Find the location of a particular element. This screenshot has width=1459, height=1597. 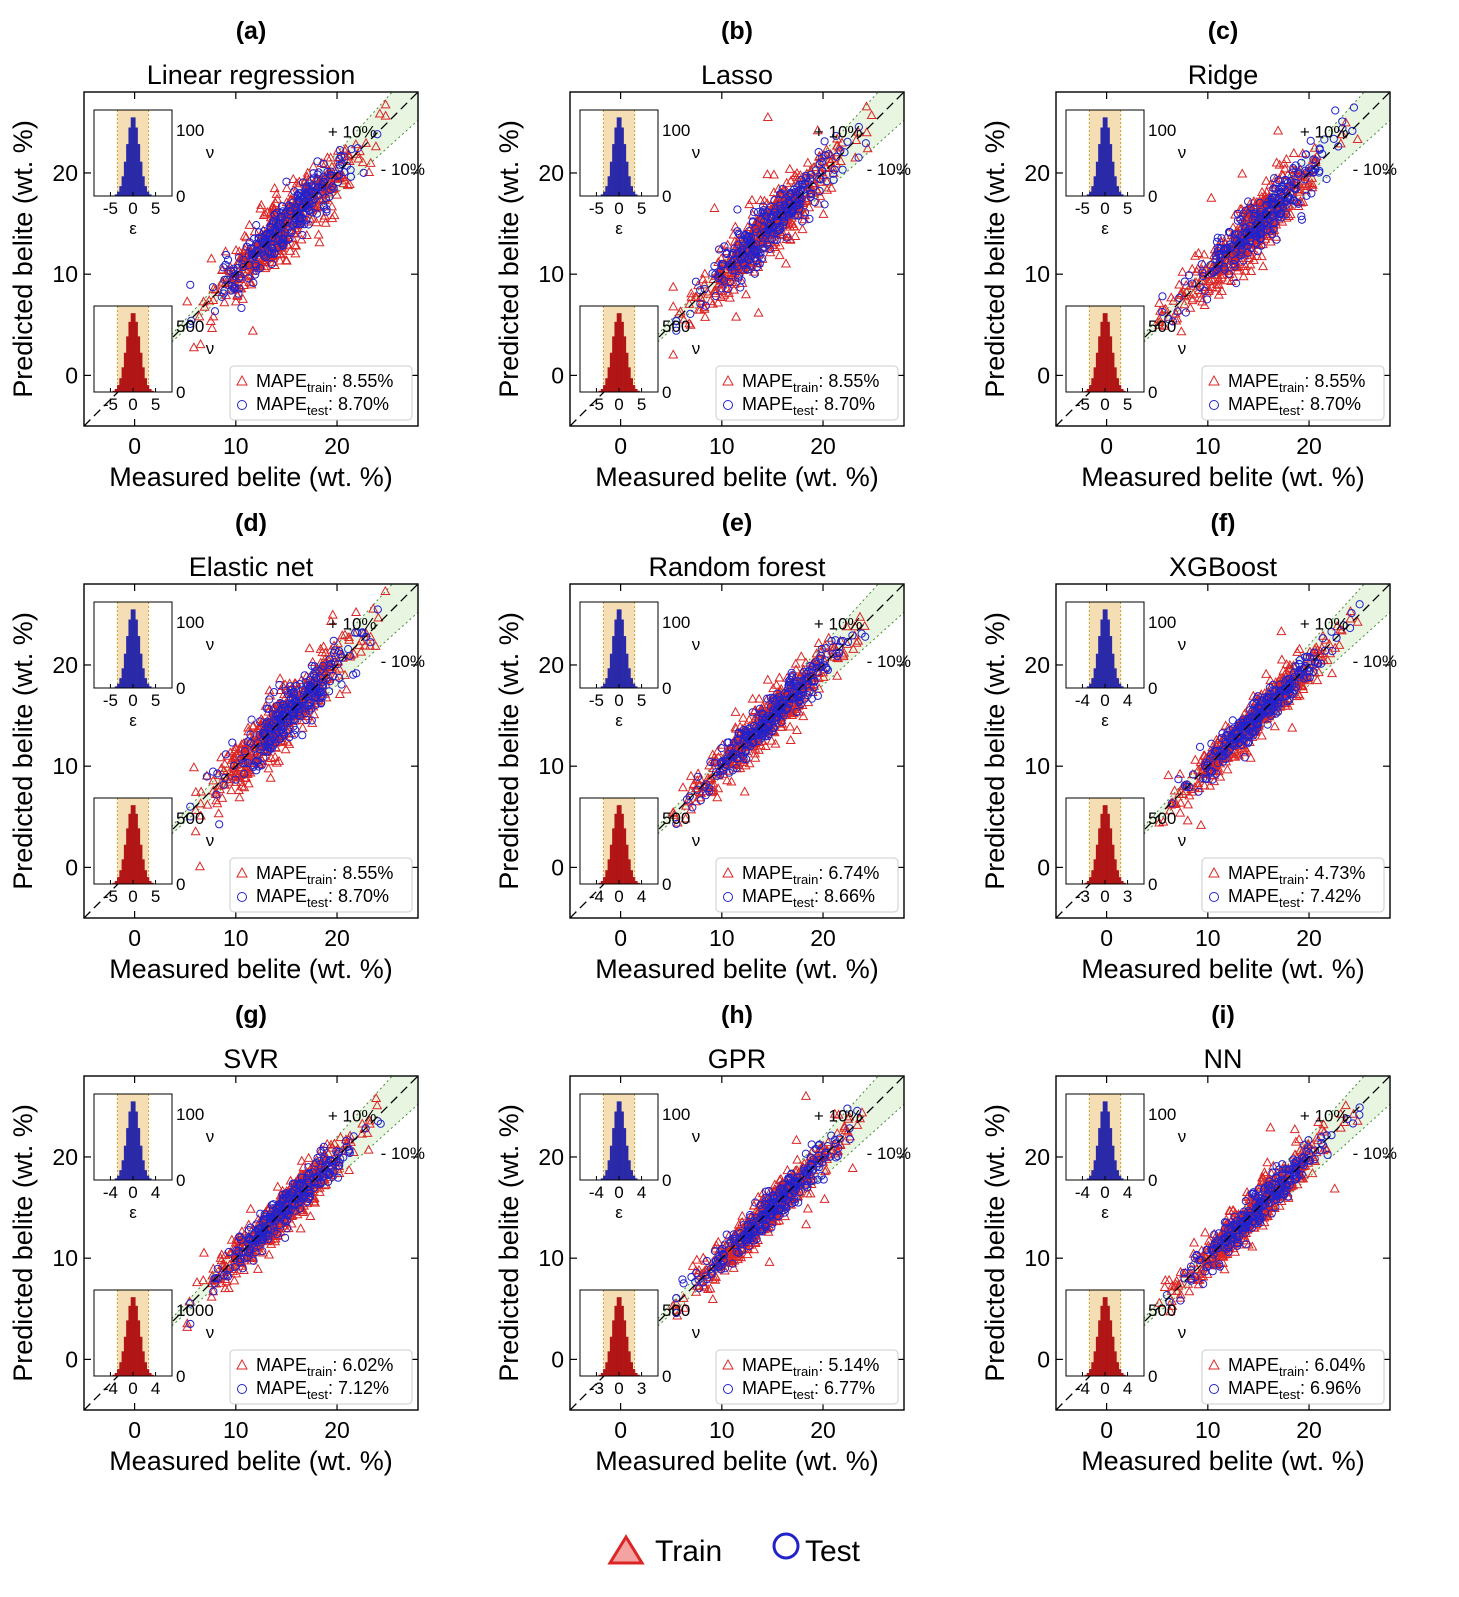

series-test is located at coordinates (1258, 214).